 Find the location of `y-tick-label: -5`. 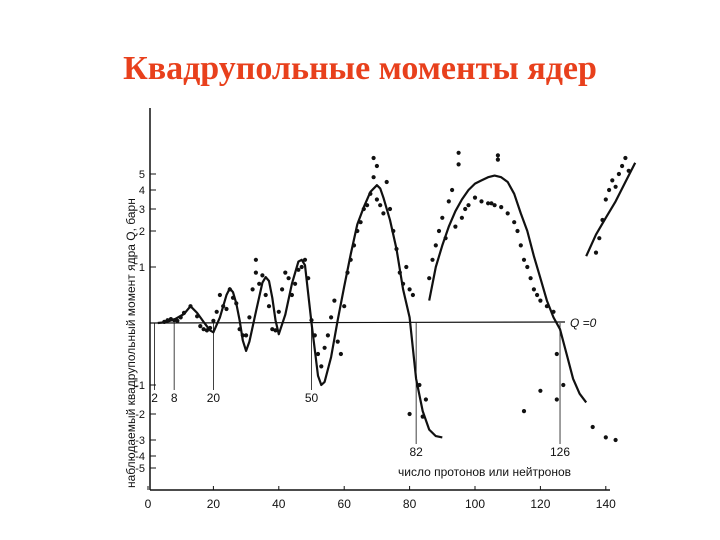

y-tick-label: -5 is located at coordinates (140, 469).